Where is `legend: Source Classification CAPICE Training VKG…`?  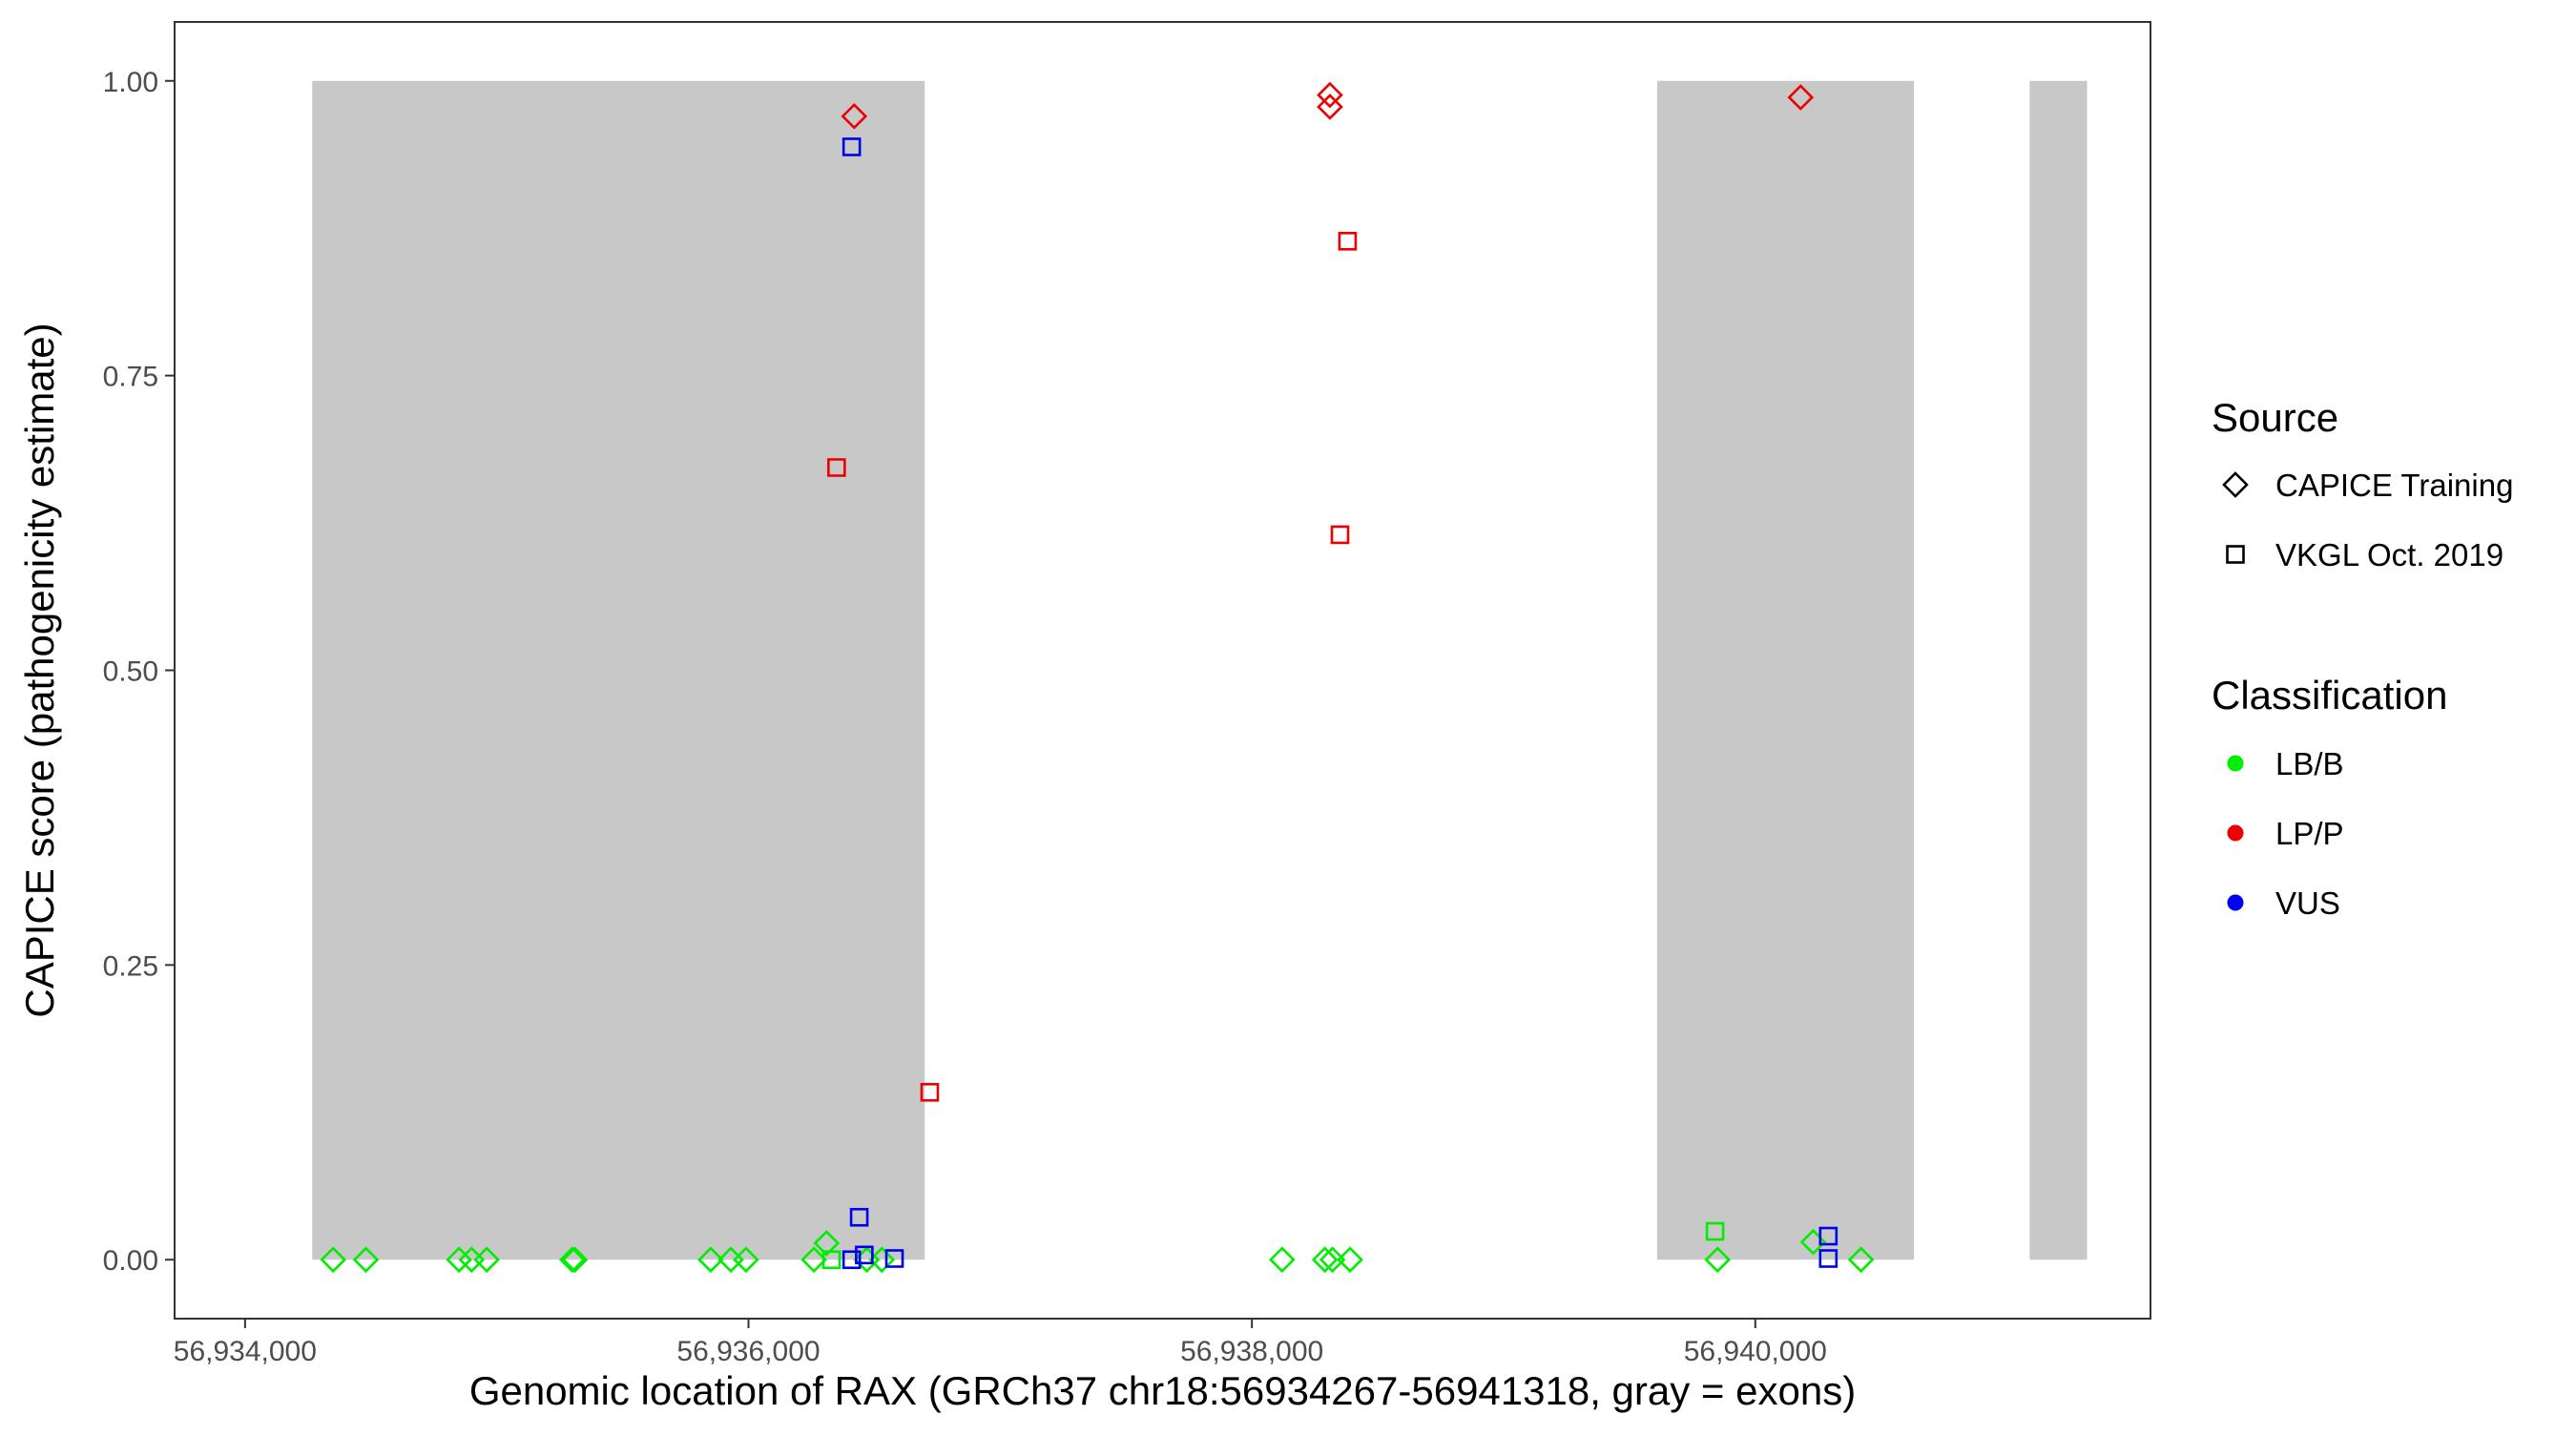 legend: Source Classification CAPICE Training VKG… is located at coordinates (2362, 658).